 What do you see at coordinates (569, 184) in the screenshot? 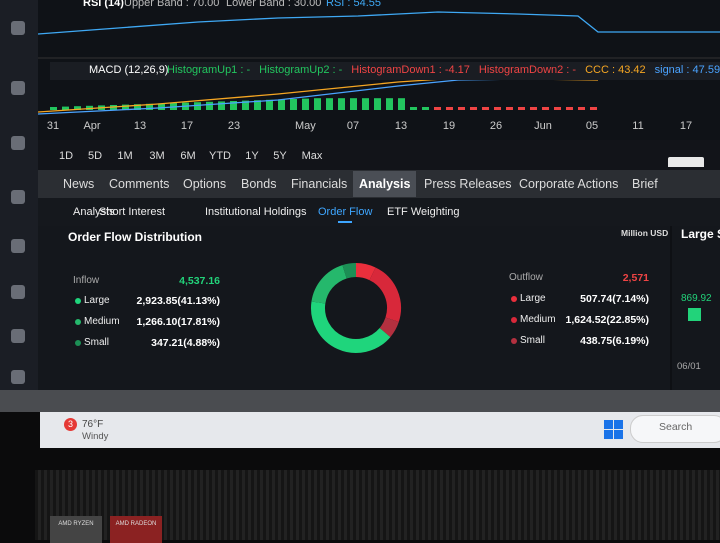
I see `tab: Corporate Actions` at bounding box center [569, 184].